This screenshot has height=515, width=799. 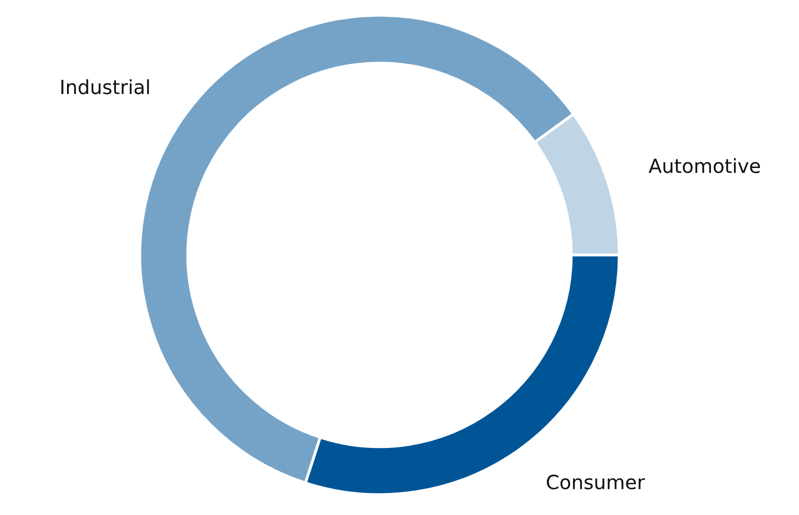 What do you see at coordinates (105, 86) in the screenshot?
I see `slice-label: Industrial` at bounding box center [105, 86].